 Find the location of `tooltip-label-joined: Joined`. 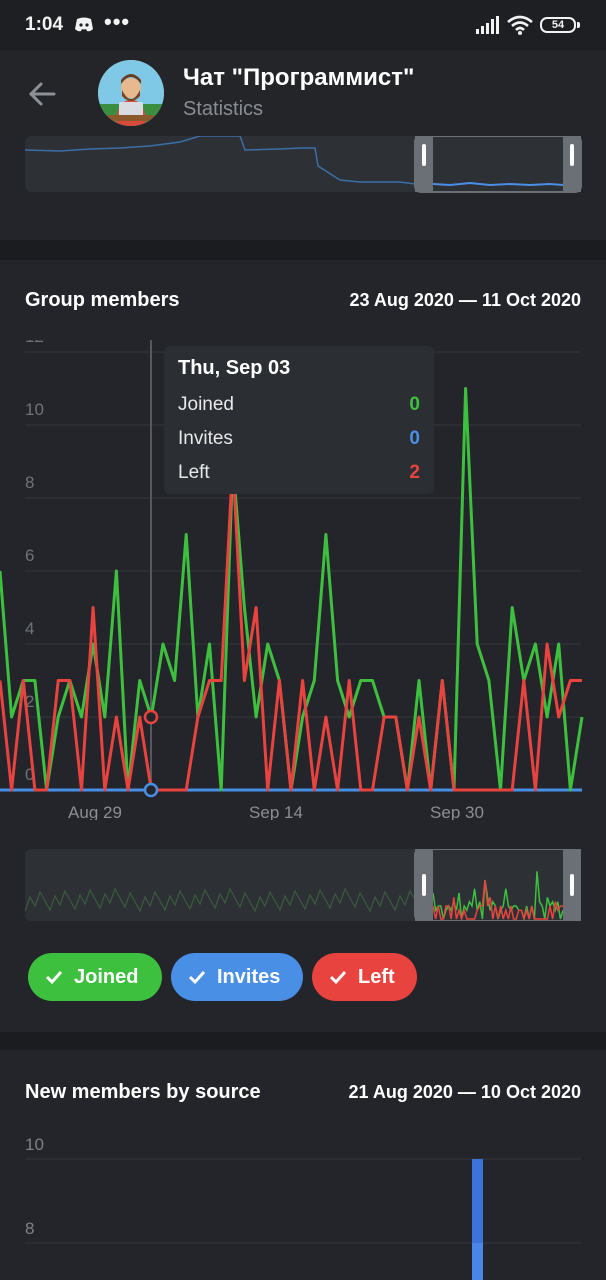

tooltip-label-joined: Joined is located at coordinates (206, 404).